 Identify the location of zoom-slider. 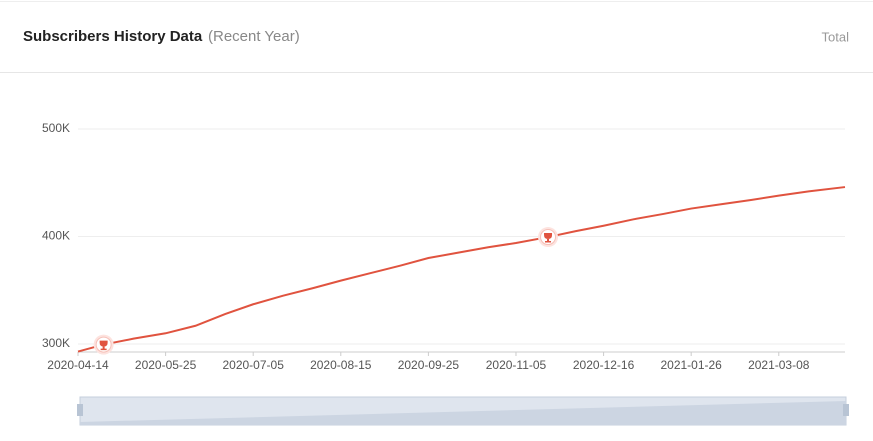
(463, 411).